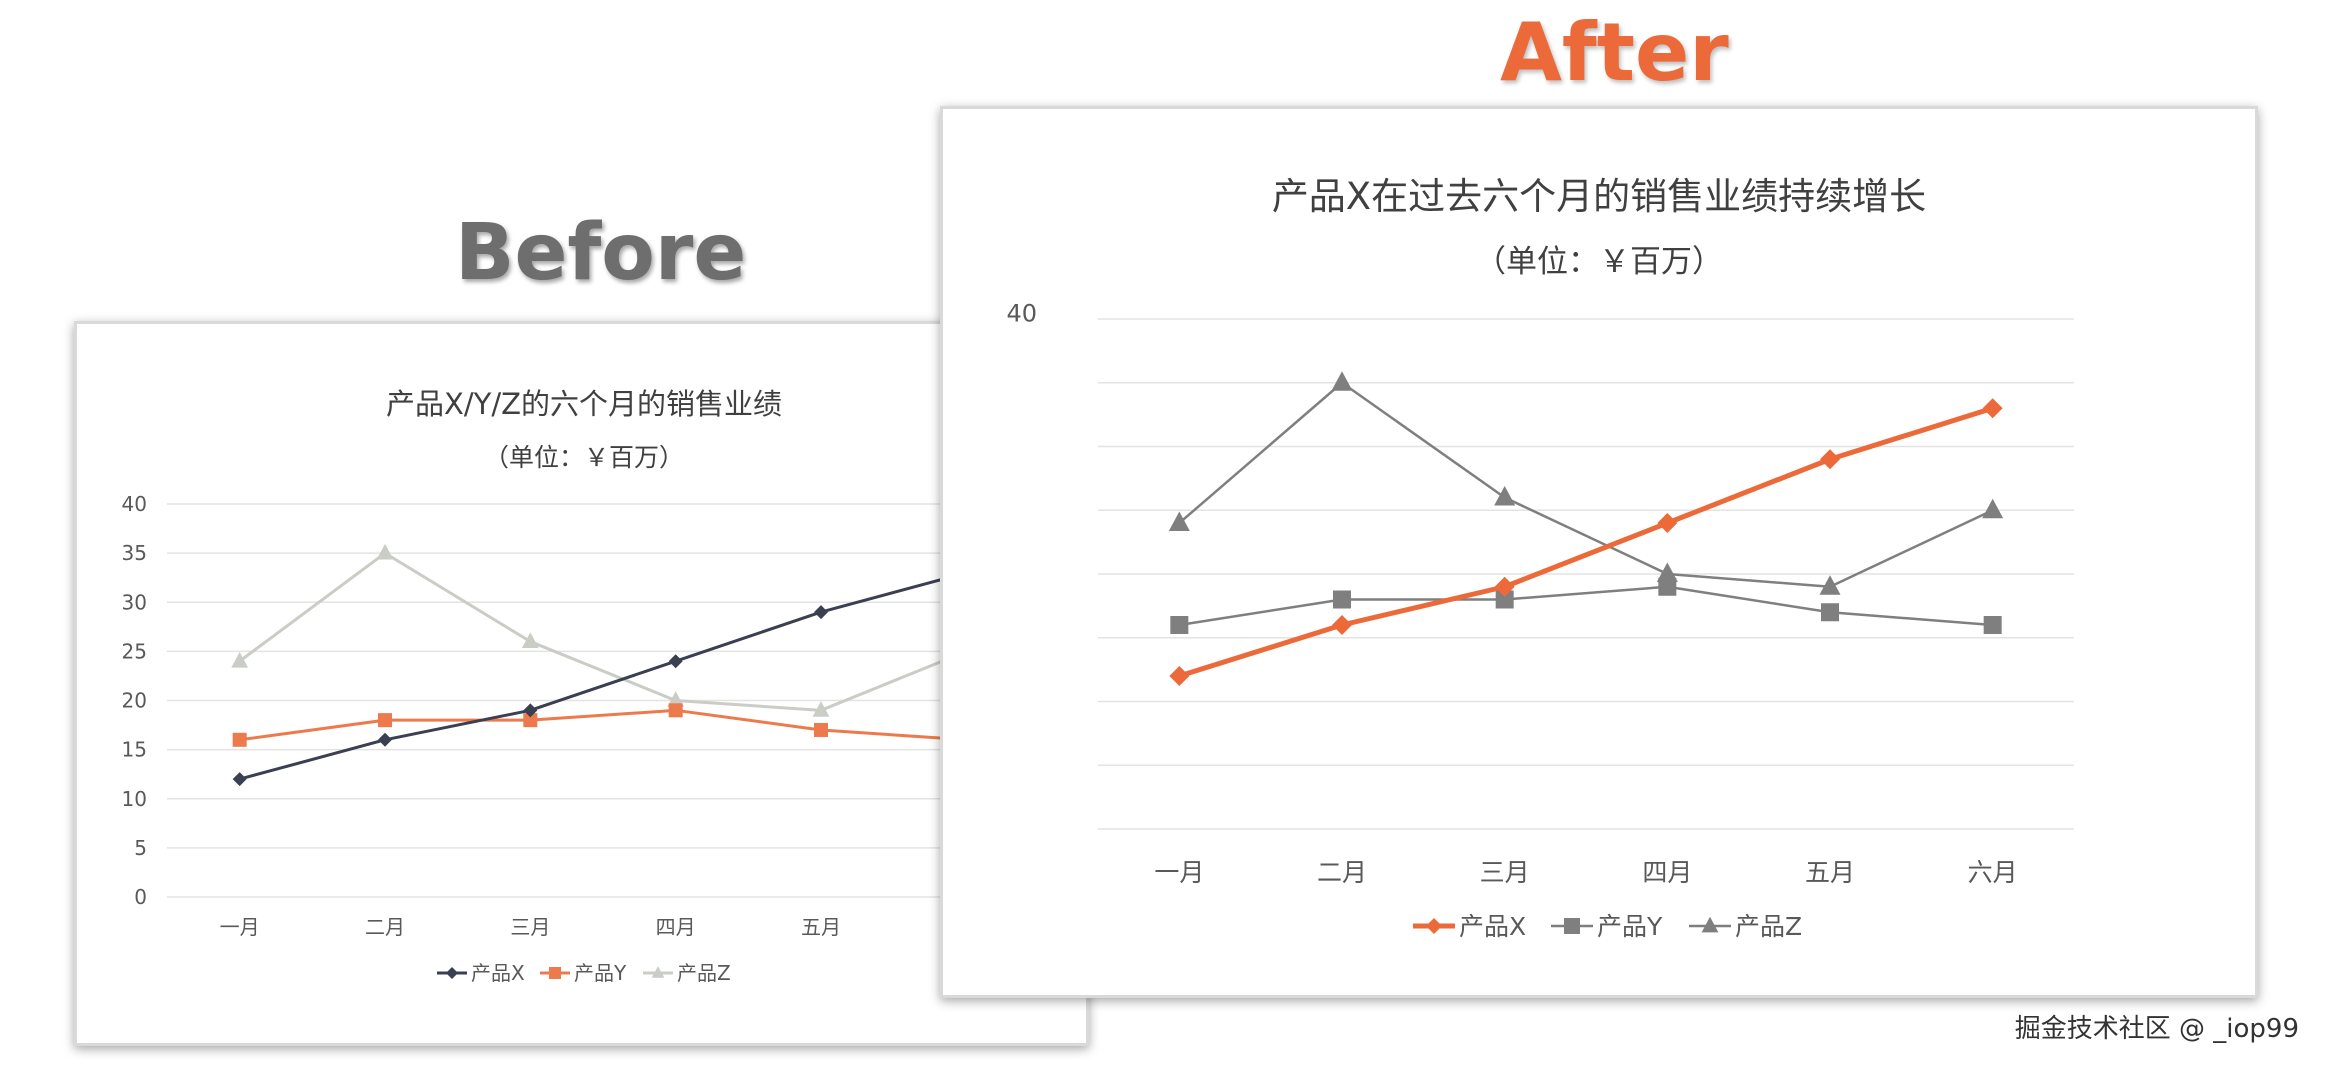  Describe the element at coordinates (601, 253) in the screenshot. I see `before-heading: Before` at that location.